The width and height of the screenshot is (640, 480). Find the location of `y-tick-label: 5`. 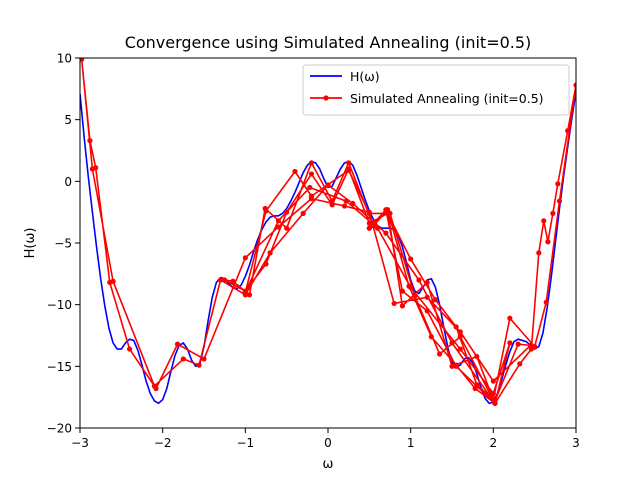

y-tick-label: 5 is located at coordinates (68, 120).